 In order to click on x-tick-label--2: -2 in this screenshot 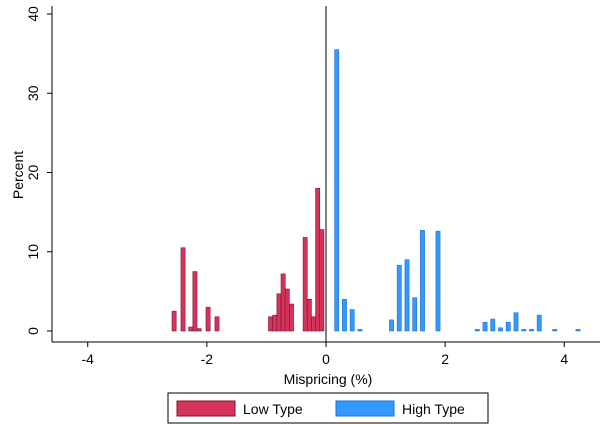, I will do `click(207, 359)`.